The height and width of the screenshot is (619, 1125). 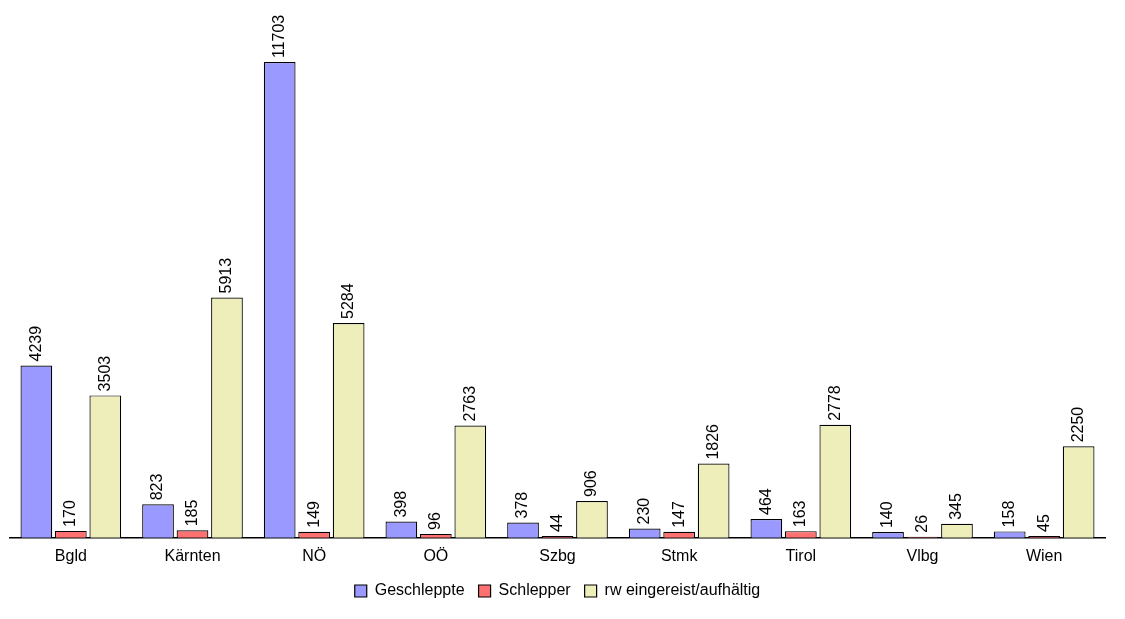 I want to click on data-label: 45, so click(x=1043, y=523).